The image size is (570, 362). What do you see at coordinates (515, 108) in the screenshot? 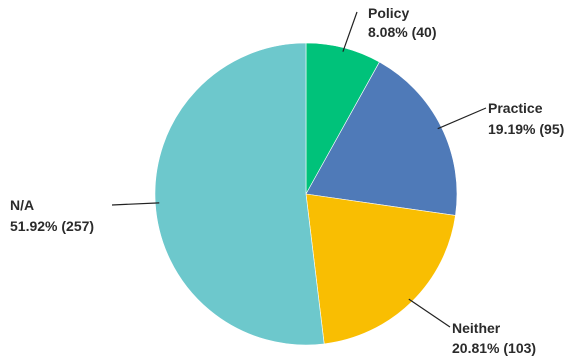
I see `slice-label-practice-name: Practice` at bounding box center [515, 108].